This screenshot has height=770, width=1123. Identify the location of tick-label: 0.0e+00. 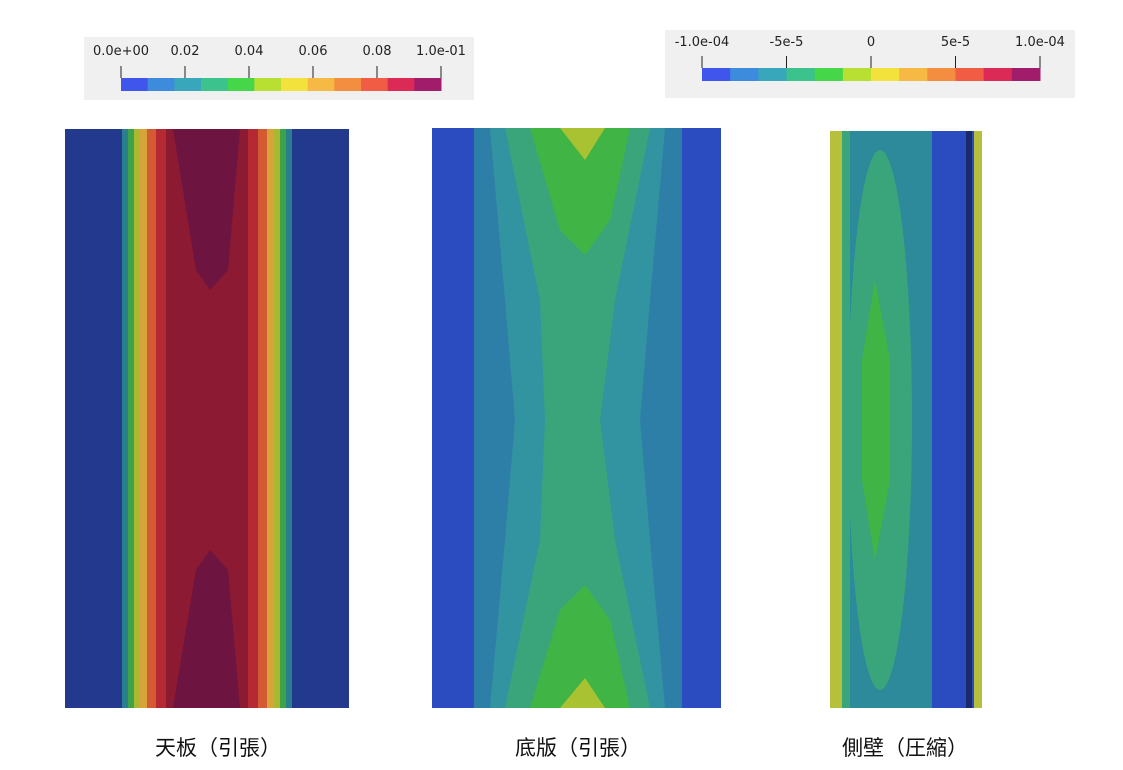
(121, 51).